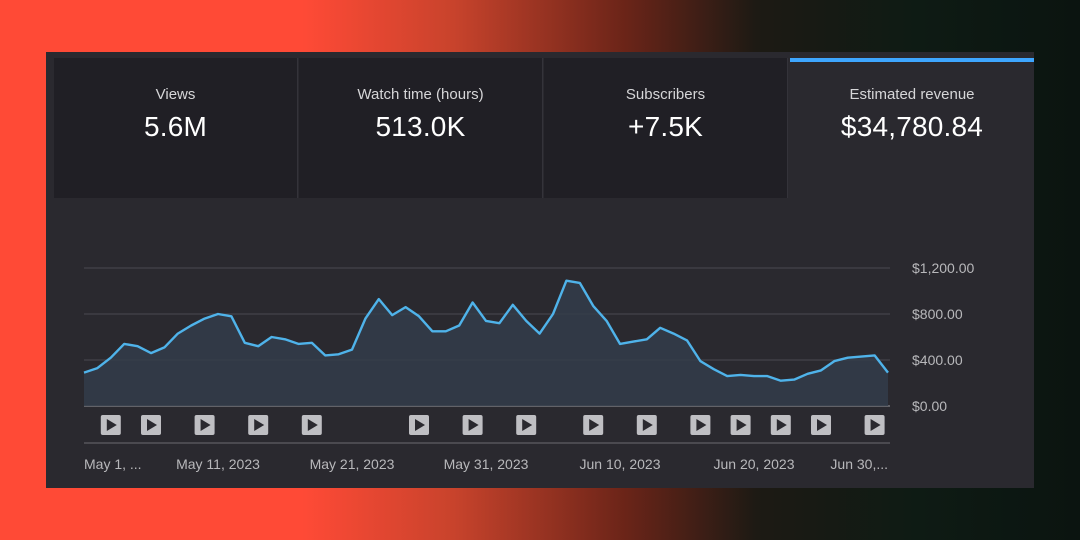  Describe the element at coordinates (486, 464) in the screenshot. I see `x-tick-label: May 31, 2023` at that location.